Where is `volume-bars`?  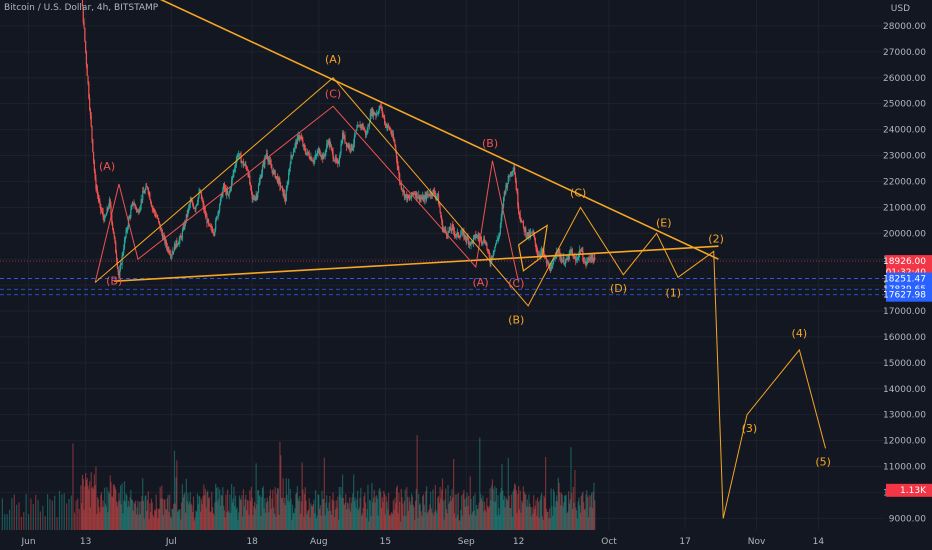 volume-bars is located at coordinates (298, 482).